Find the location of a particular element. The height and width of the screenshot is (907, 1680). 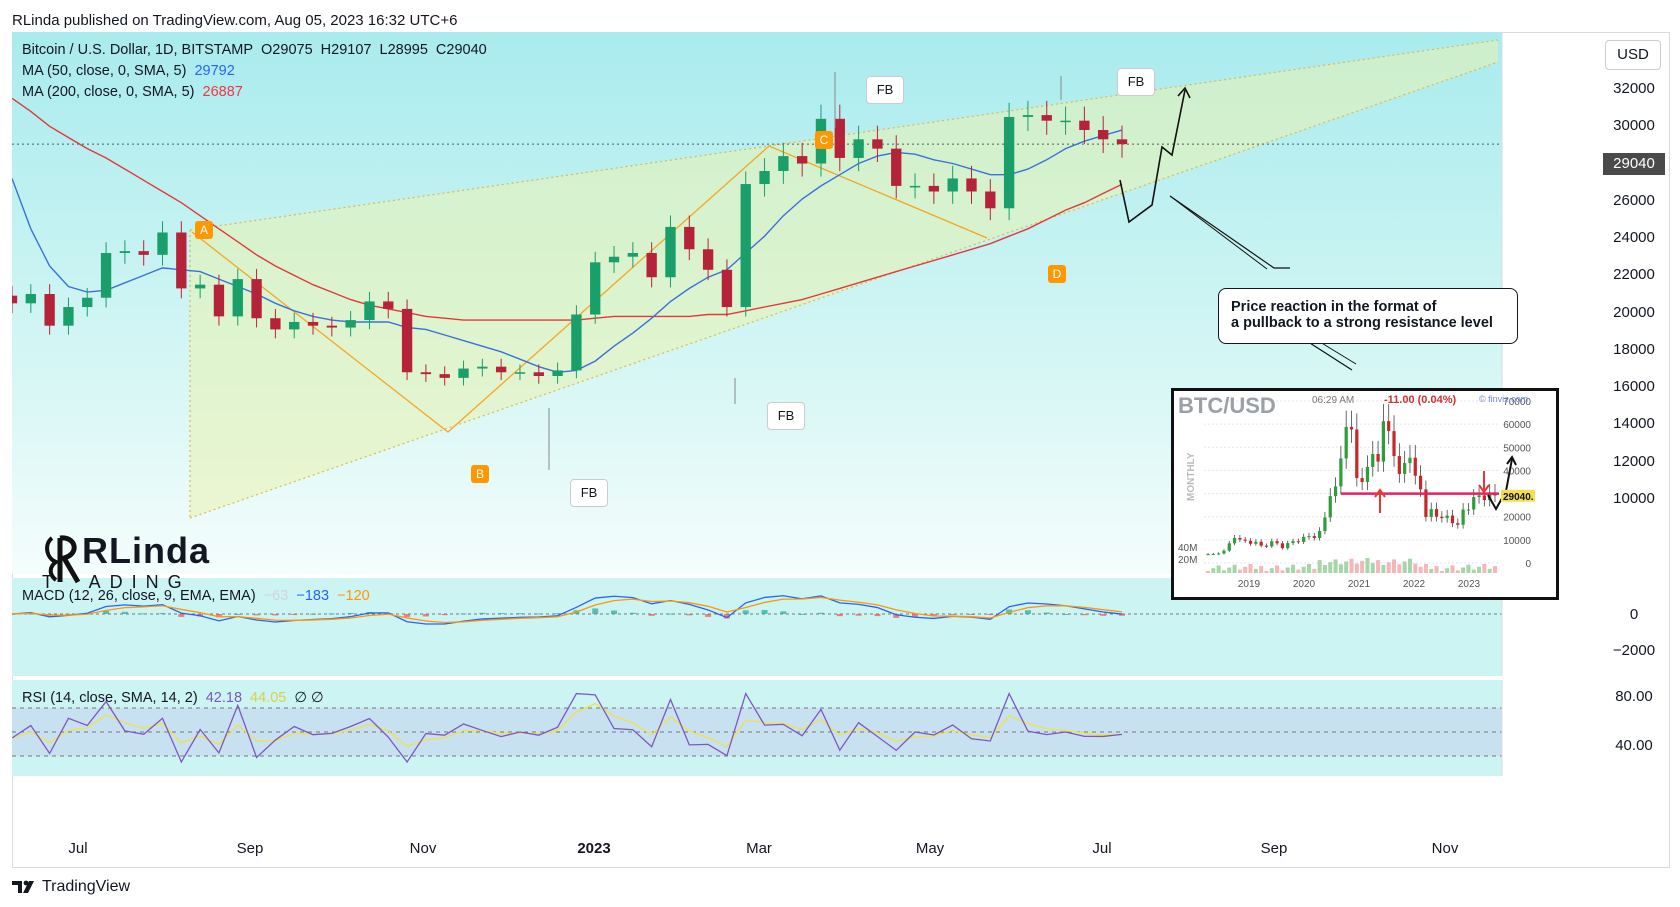

price-axis-tick: 12000 is located at coordinates (1634, 461).